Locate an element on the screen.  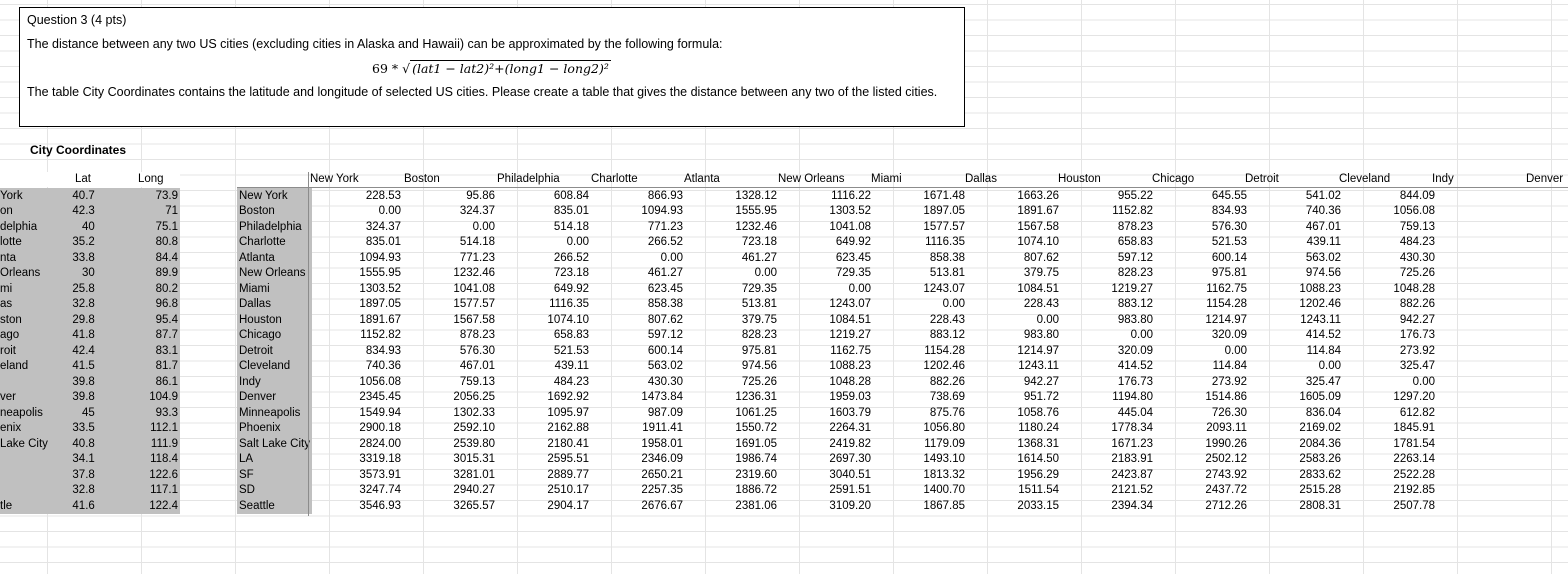
distance-cell: 228.53 is located at coordinates (383, 195).